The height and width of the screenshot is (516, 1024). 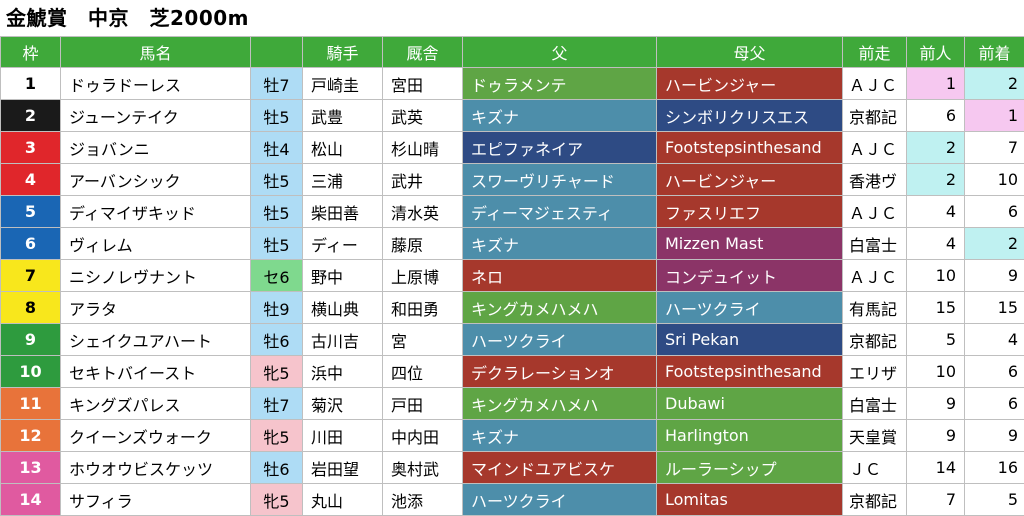 What do you see at coordinates (342, 371) in the screenshot?
I see `jockey-cell: 浜中` at bounding box center [342, 371].